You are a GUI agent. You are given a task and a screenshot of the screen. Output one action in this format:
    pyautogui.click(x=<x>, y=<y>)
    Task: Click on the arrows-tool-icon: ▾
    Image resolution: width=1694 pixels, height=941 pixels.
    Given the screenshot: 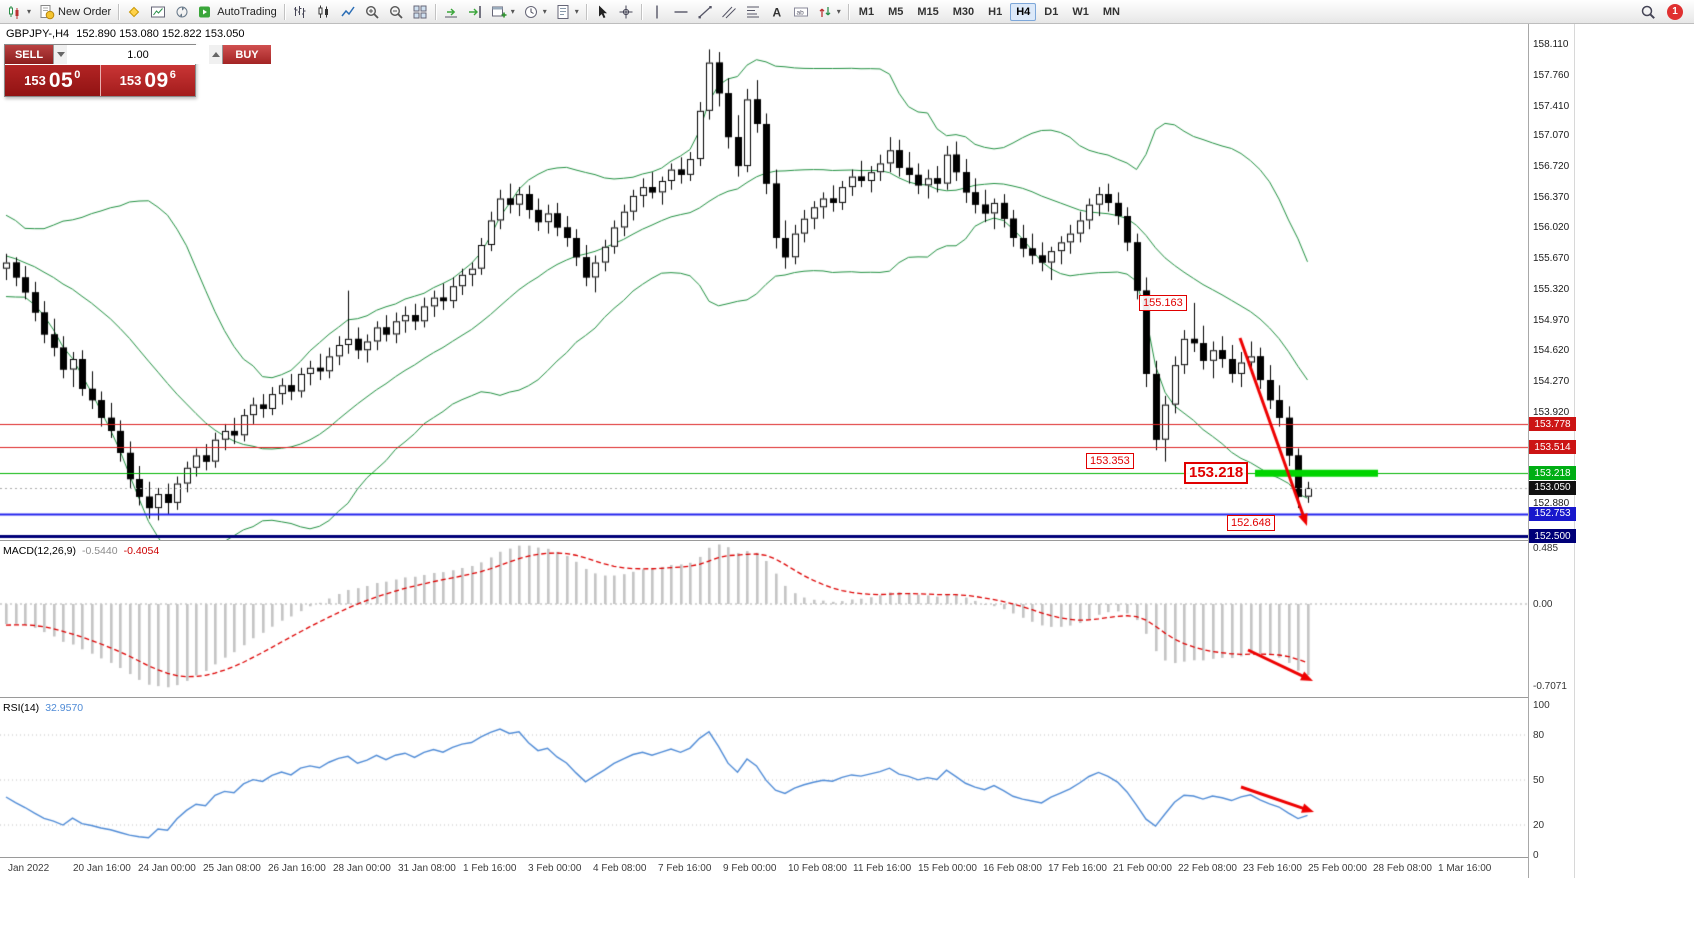 What is the action you would take?
    pyautogui.click(x=829, y=12)
    